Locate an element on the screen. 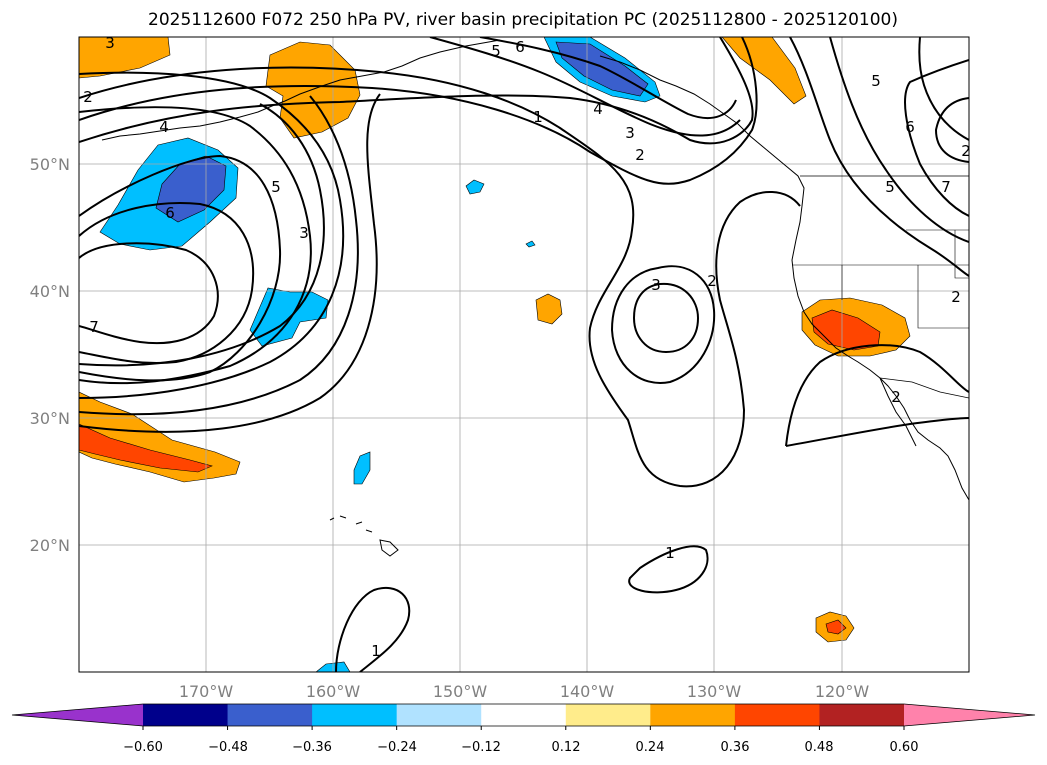 The height and width of the screenshot is (765, 1047). lon-tick-label: 170°W is located at coordinates (206, 691).